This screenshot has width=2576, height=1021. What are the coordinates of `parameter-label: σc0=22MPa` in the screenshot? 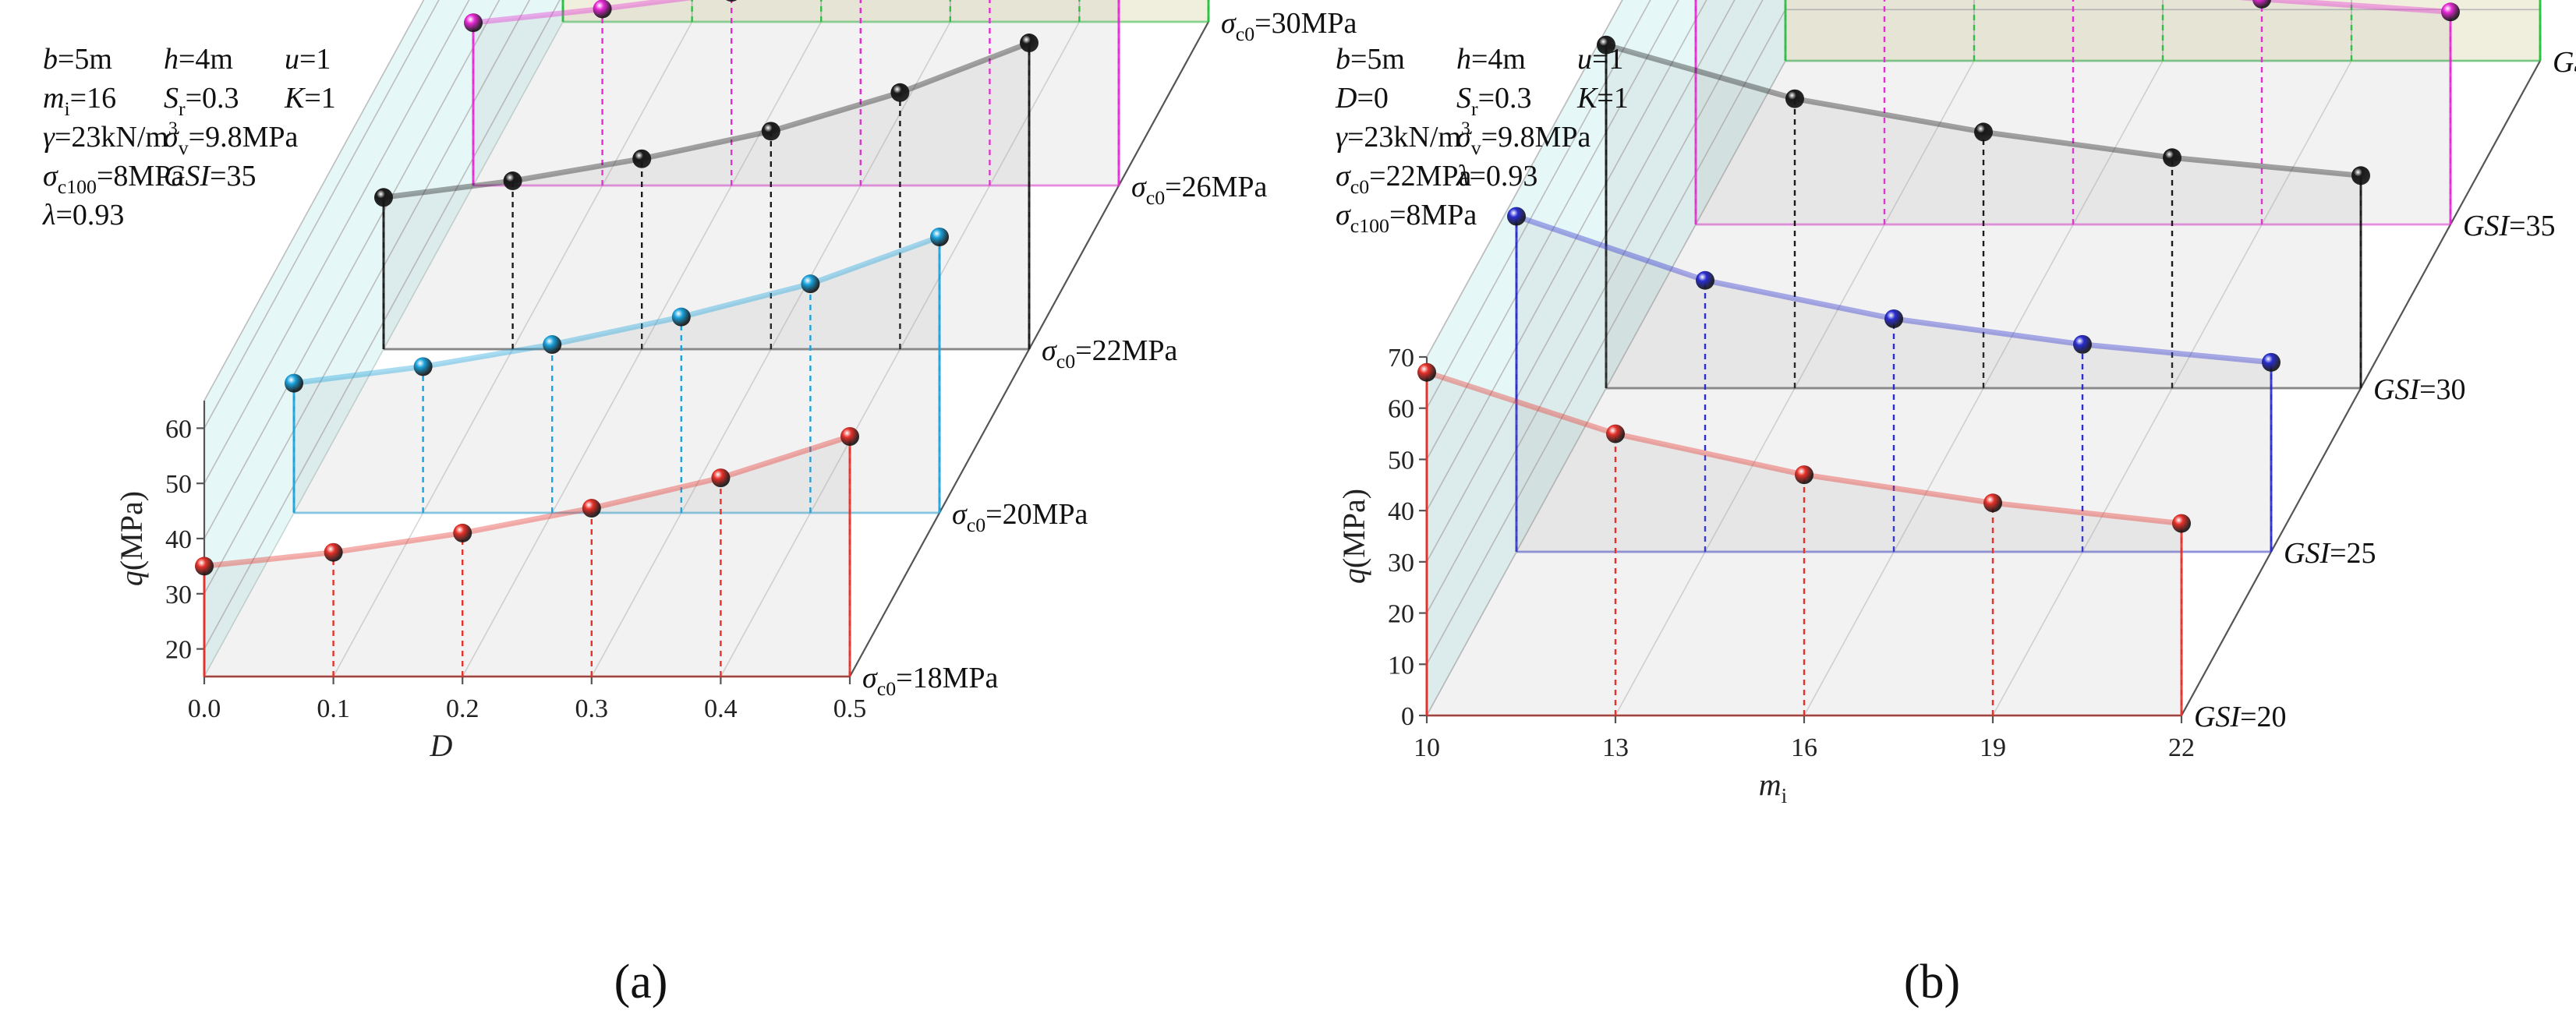 It's located at (1403, 179).